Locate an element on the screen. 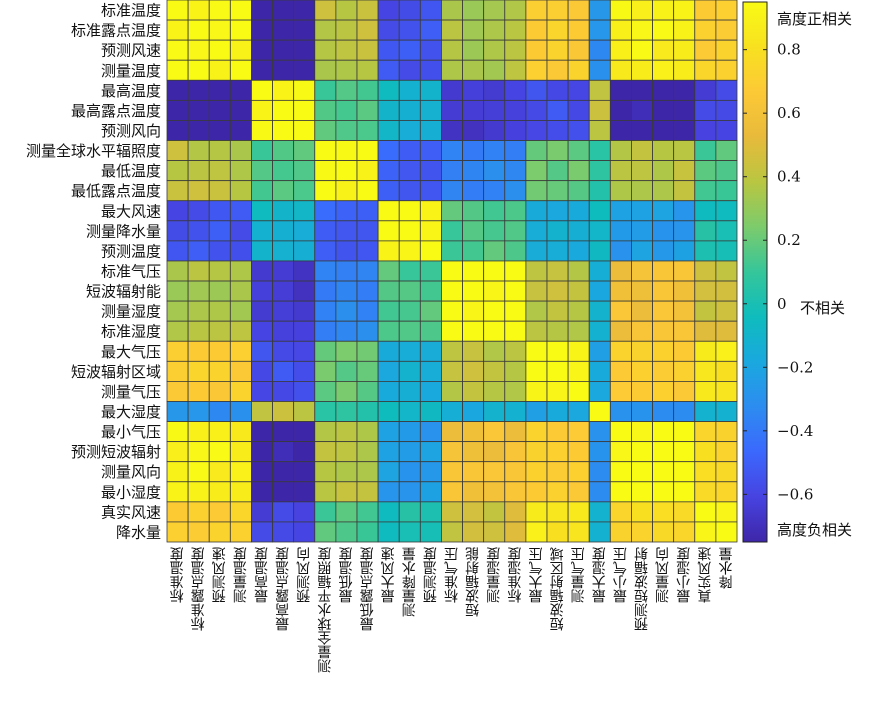 Image resolution: width=872 pixels, height=723 pixels. column-label: 短波辐射能 is located at coordinates (473, 581).